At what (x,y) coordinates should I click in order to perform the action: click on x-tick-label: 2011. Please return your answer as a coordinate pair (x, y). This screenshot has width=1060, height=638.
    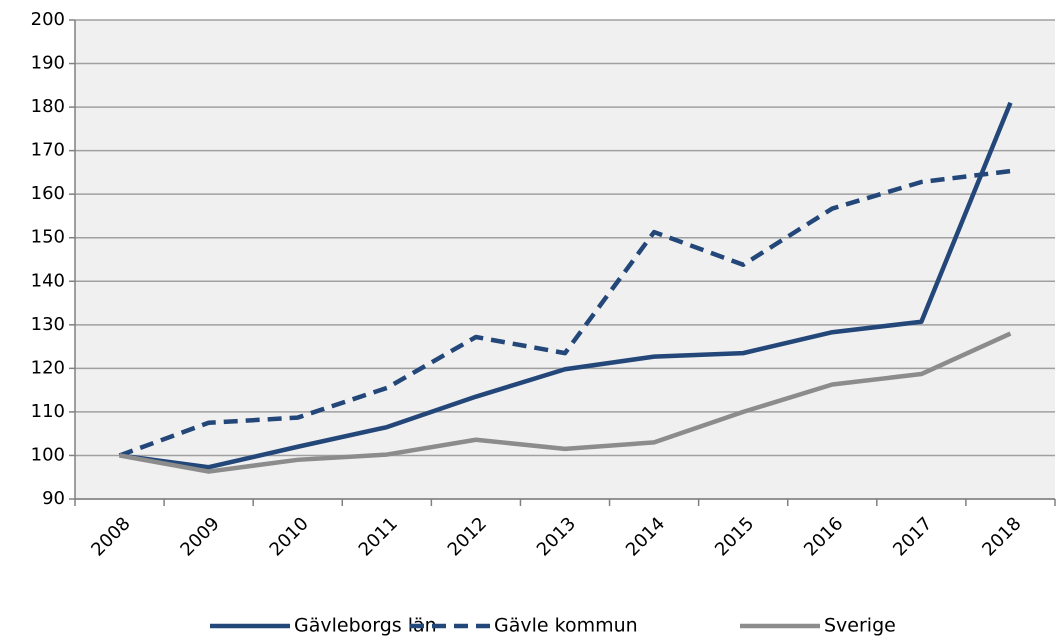
    Looking at the image, I should click on (378, 536).